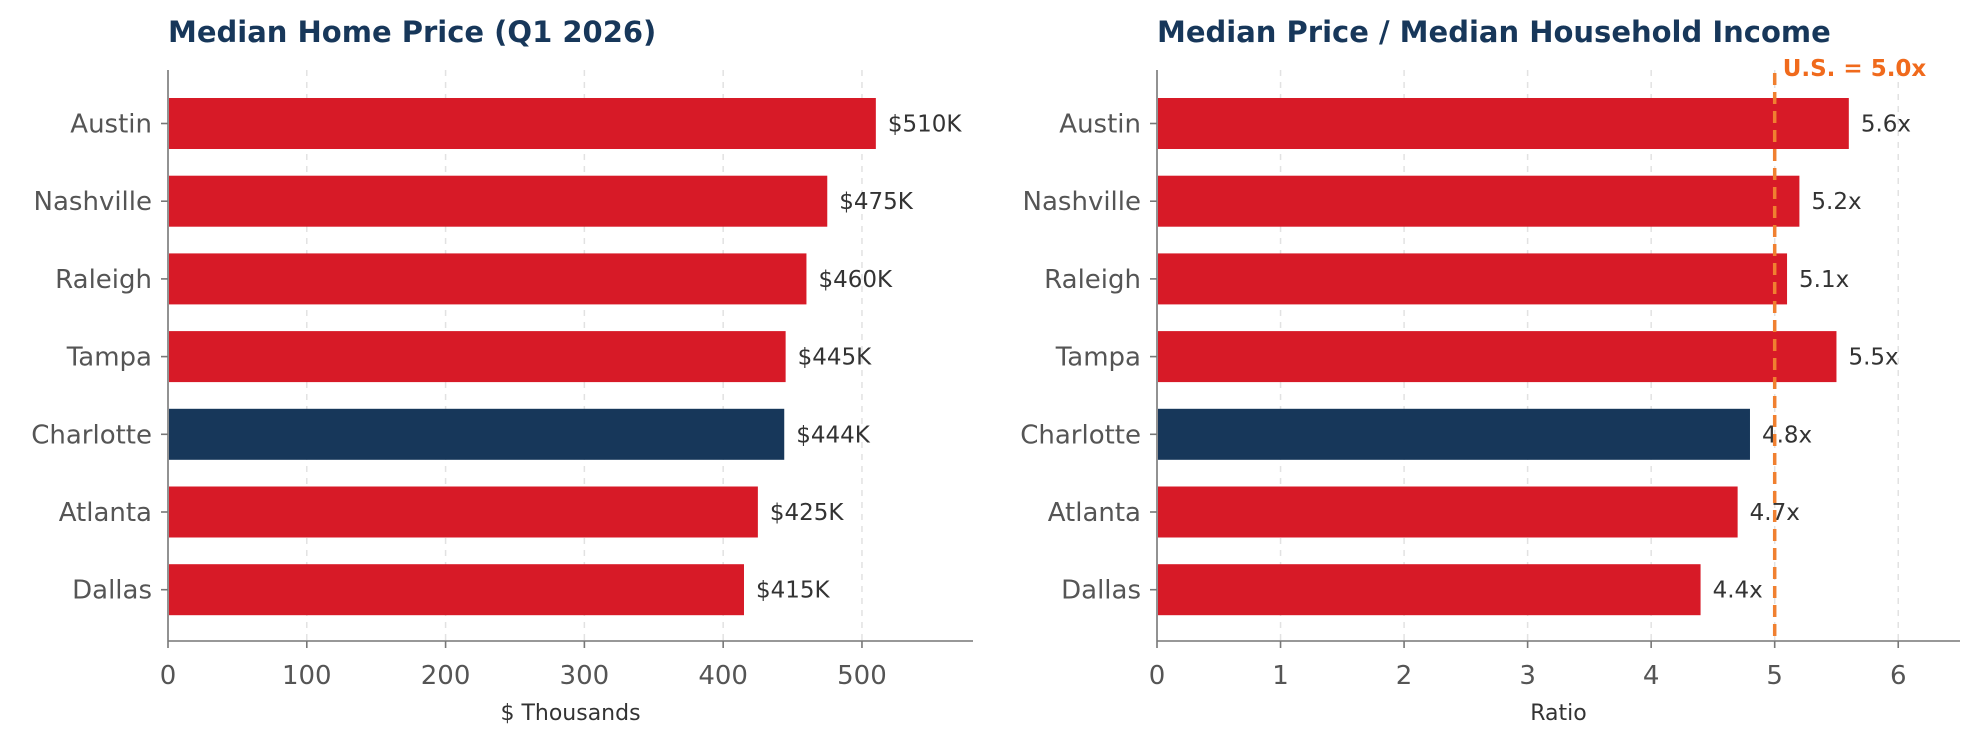 The height and width of the screenshot is (744, 1980). What do you see at coordinates (1787, 435) in the screenshot?
I see `data-label: 4.8x` at bounding box center [1787, 435].